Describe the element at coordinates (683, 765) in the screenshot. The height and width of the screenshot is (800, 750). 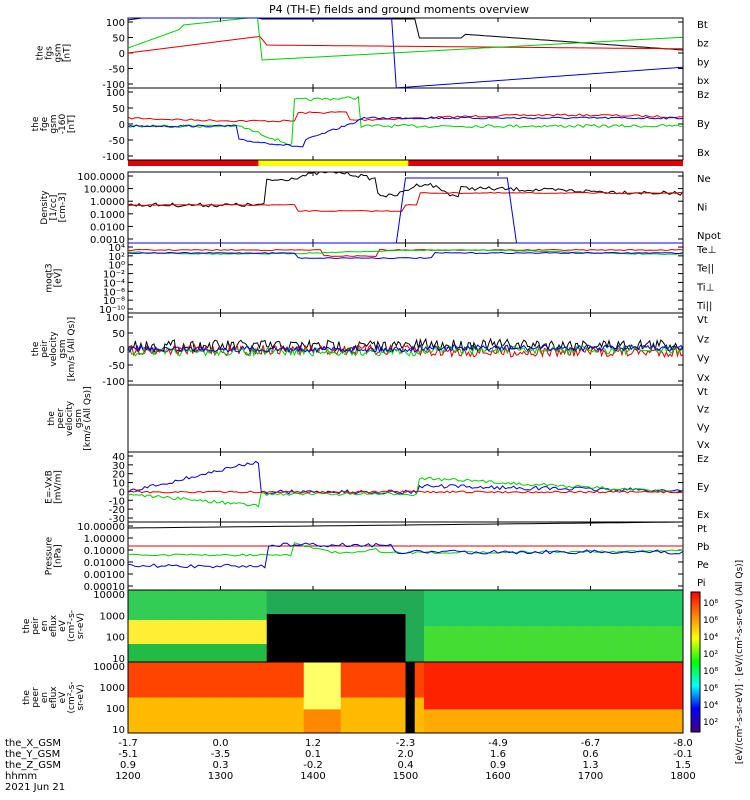
I see `ephemeris-value: 1.5` at that location.